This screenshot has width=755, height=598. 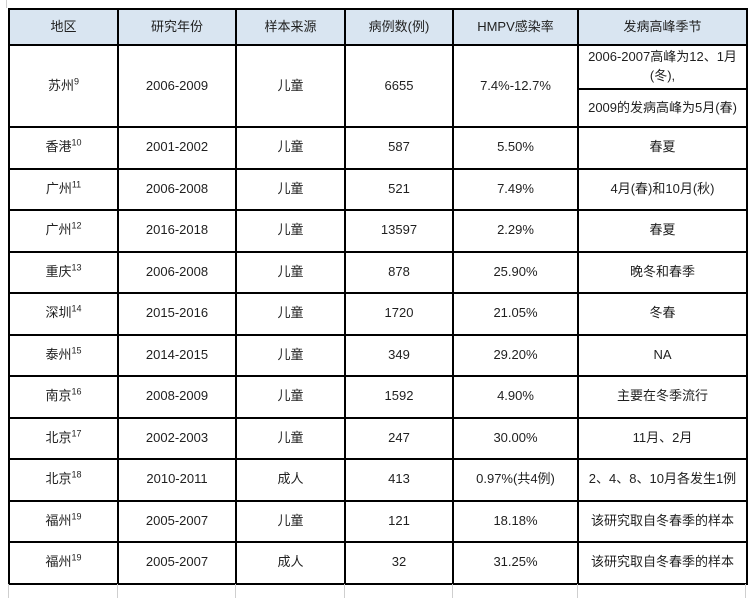 What do you see at coordinates (60, 85) in the screenshot?
I see `region-name: 苏州` at bounding box center [60, 85].